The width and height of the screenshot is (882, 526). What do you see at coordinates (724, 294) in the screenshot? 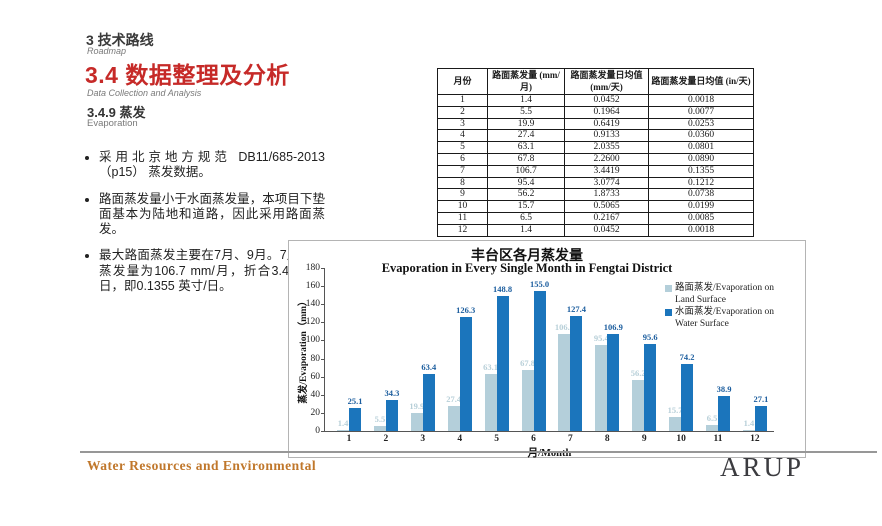
I see `legend-label: 路面蒸发/Evaporation on Land Surface` at bounding box center [724, 294].